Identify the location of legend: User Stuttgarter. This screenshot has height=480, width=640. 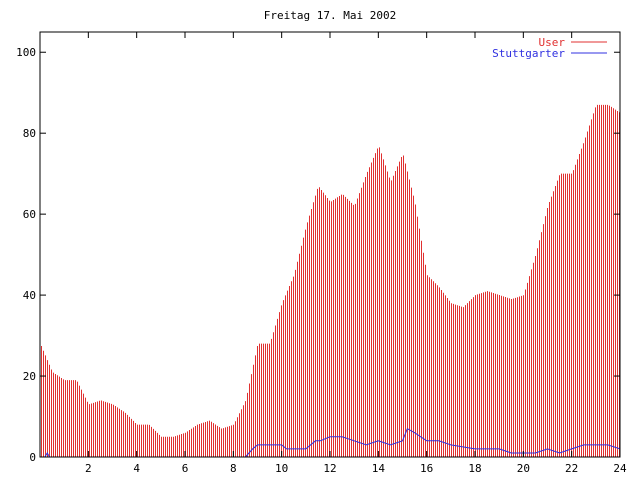
(549, 48).